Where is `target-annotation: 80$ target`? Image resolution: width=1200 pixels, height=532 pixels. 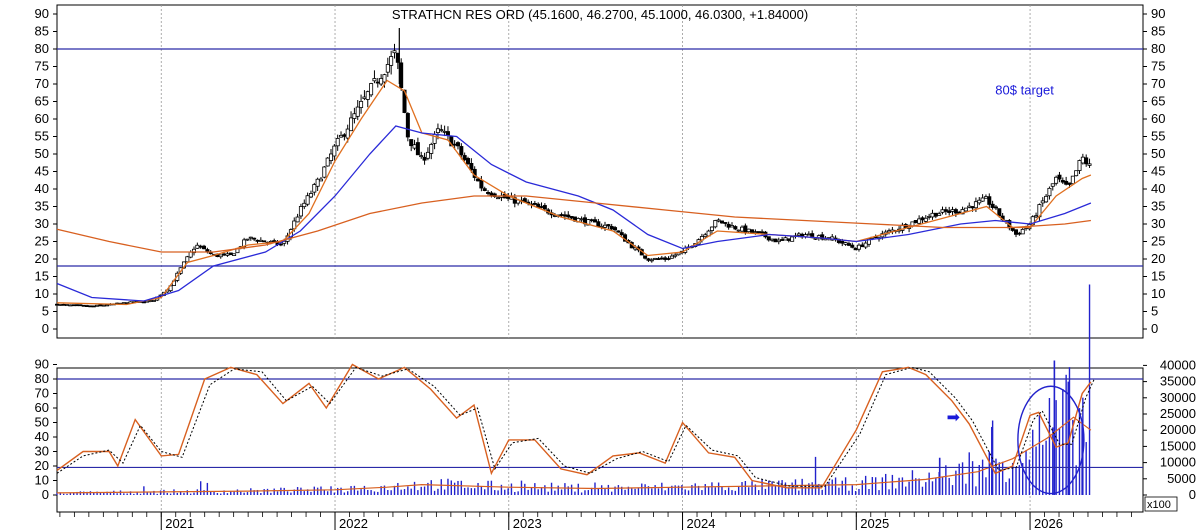 target-annotation: 80$ target is located at coordinates (1024, 90).